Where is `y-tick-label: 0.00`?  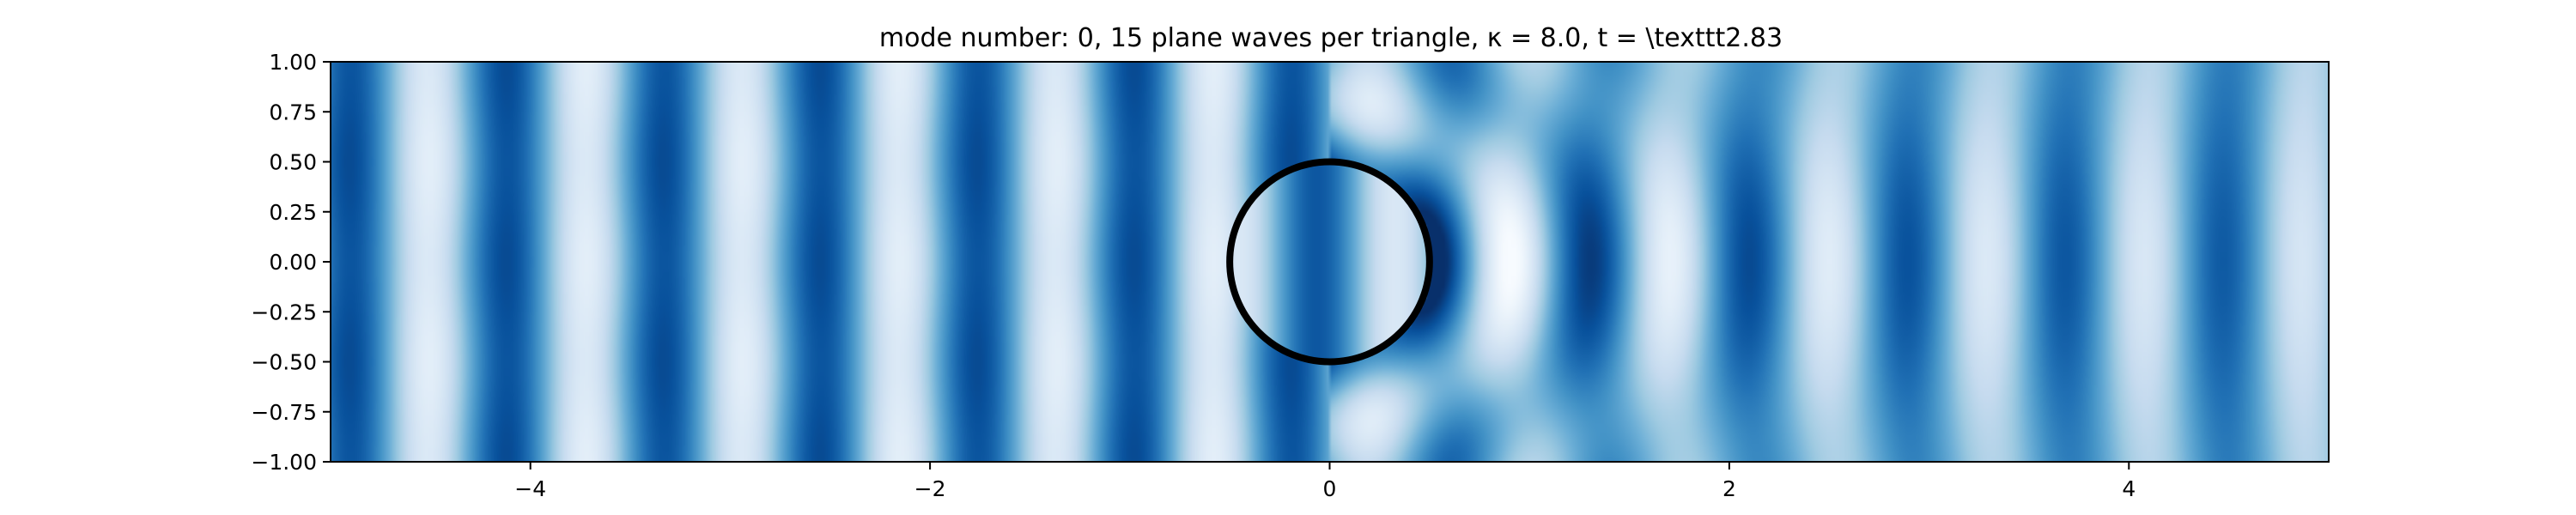 y-tick-label: 0.00 is located at coordinates (293, 262).